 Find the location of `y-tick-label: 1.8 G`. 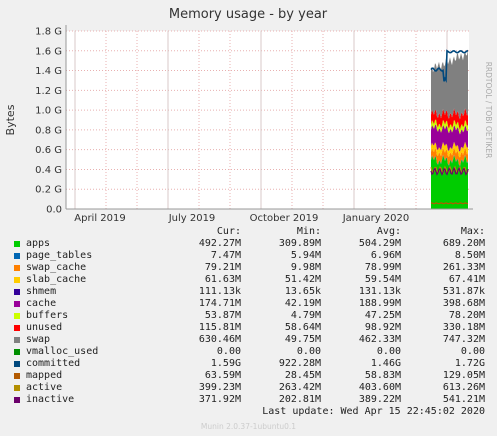

y-tick-label: 1.8 G is located at coordinates (48, 32).